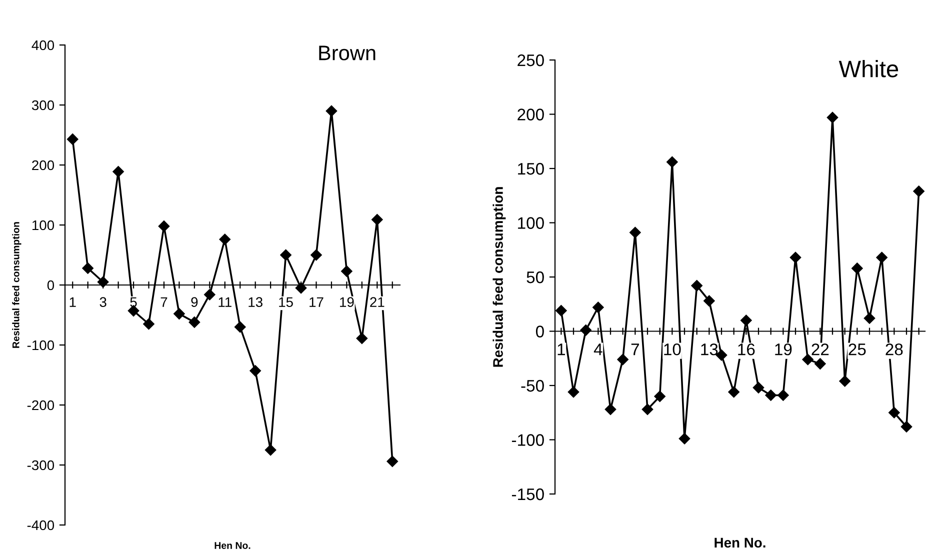 Image resolution: width=929 pixels, height=559 pixels. What do you see at coordinates (746, 349) in the screenshot?
I see `x-tick-label: 16` at bounding box center [746, 349].